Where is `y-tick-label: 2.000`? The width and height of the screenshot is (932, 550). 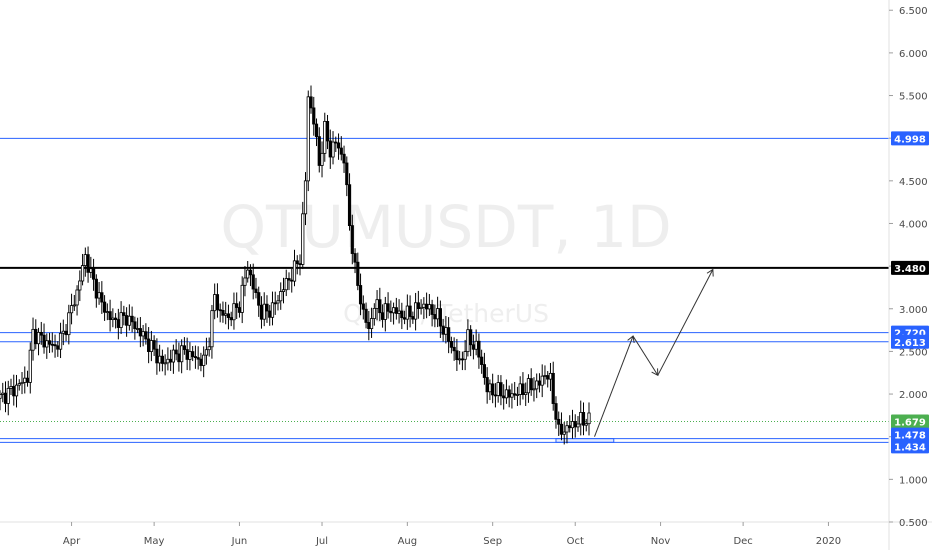
y-tick-label: 2.000 is located at coordinates (913, 395).